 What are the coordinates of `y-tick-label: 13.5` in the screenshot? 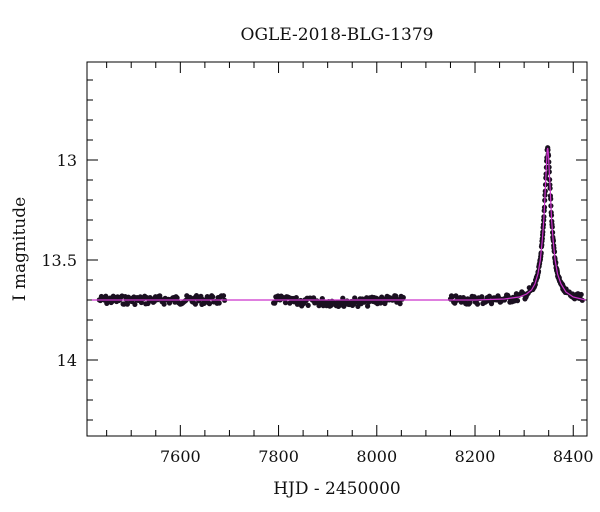 It's located at (59, 260).